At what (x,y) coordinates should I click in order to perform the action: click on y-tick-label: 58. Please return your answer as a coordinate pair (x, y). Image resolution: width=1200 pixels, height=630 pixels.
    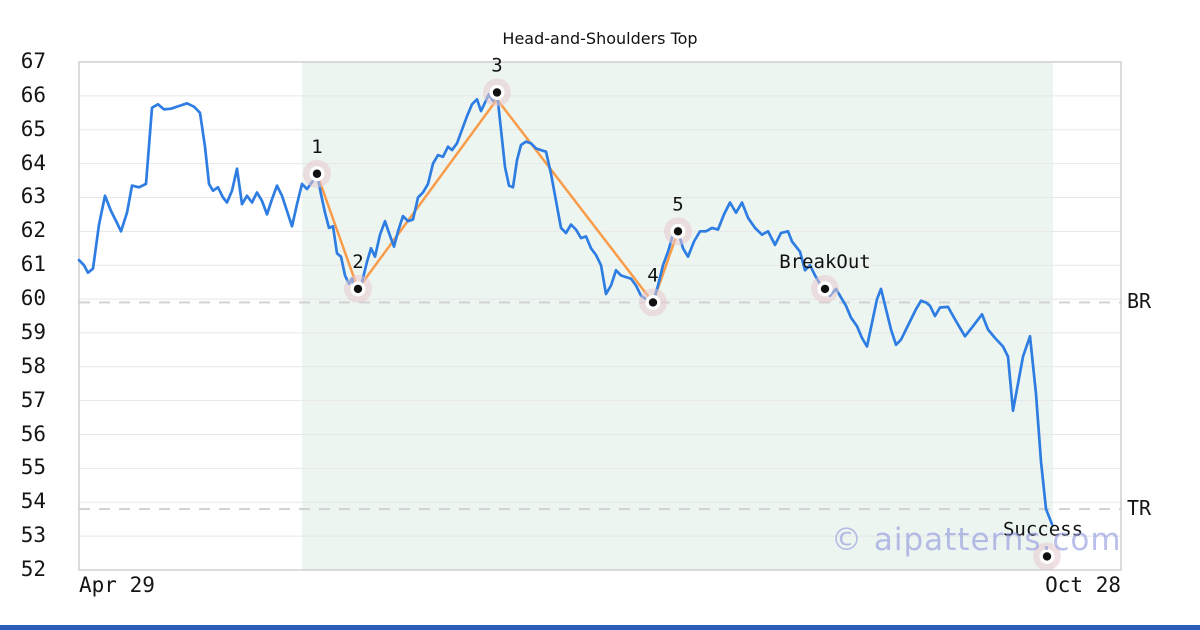
    Looking at the image, I should click on (33, 365).